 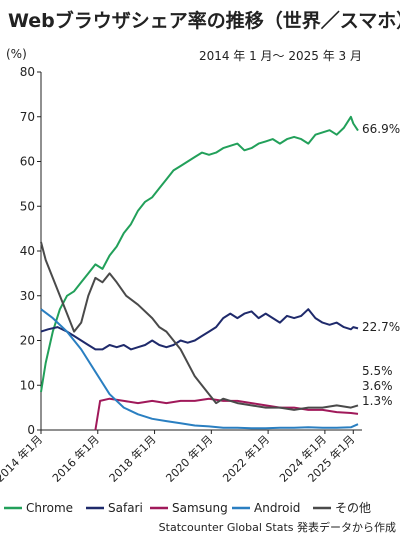 I want to click on end-value-label: 22.7%, so click(x=381, y=327).